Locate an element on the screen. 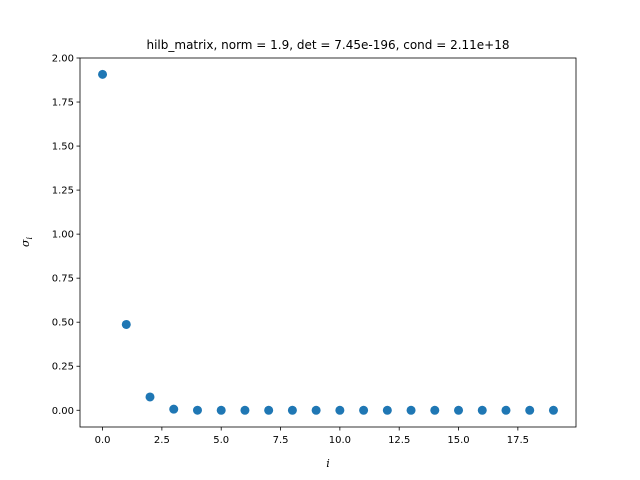  y-axis-ticks: 0.00 0.25 0.50 0.75 1.00 1.25 1.50 1.75 2.00 is located at coordinates (66, 235).